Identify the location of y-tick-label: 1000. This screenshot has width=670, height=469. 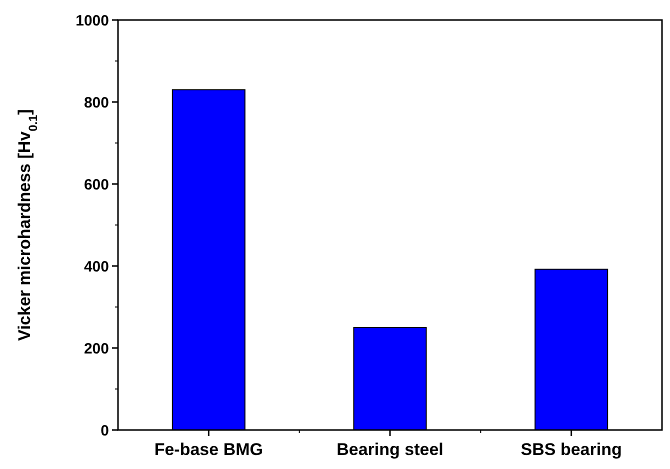
(92, 21).